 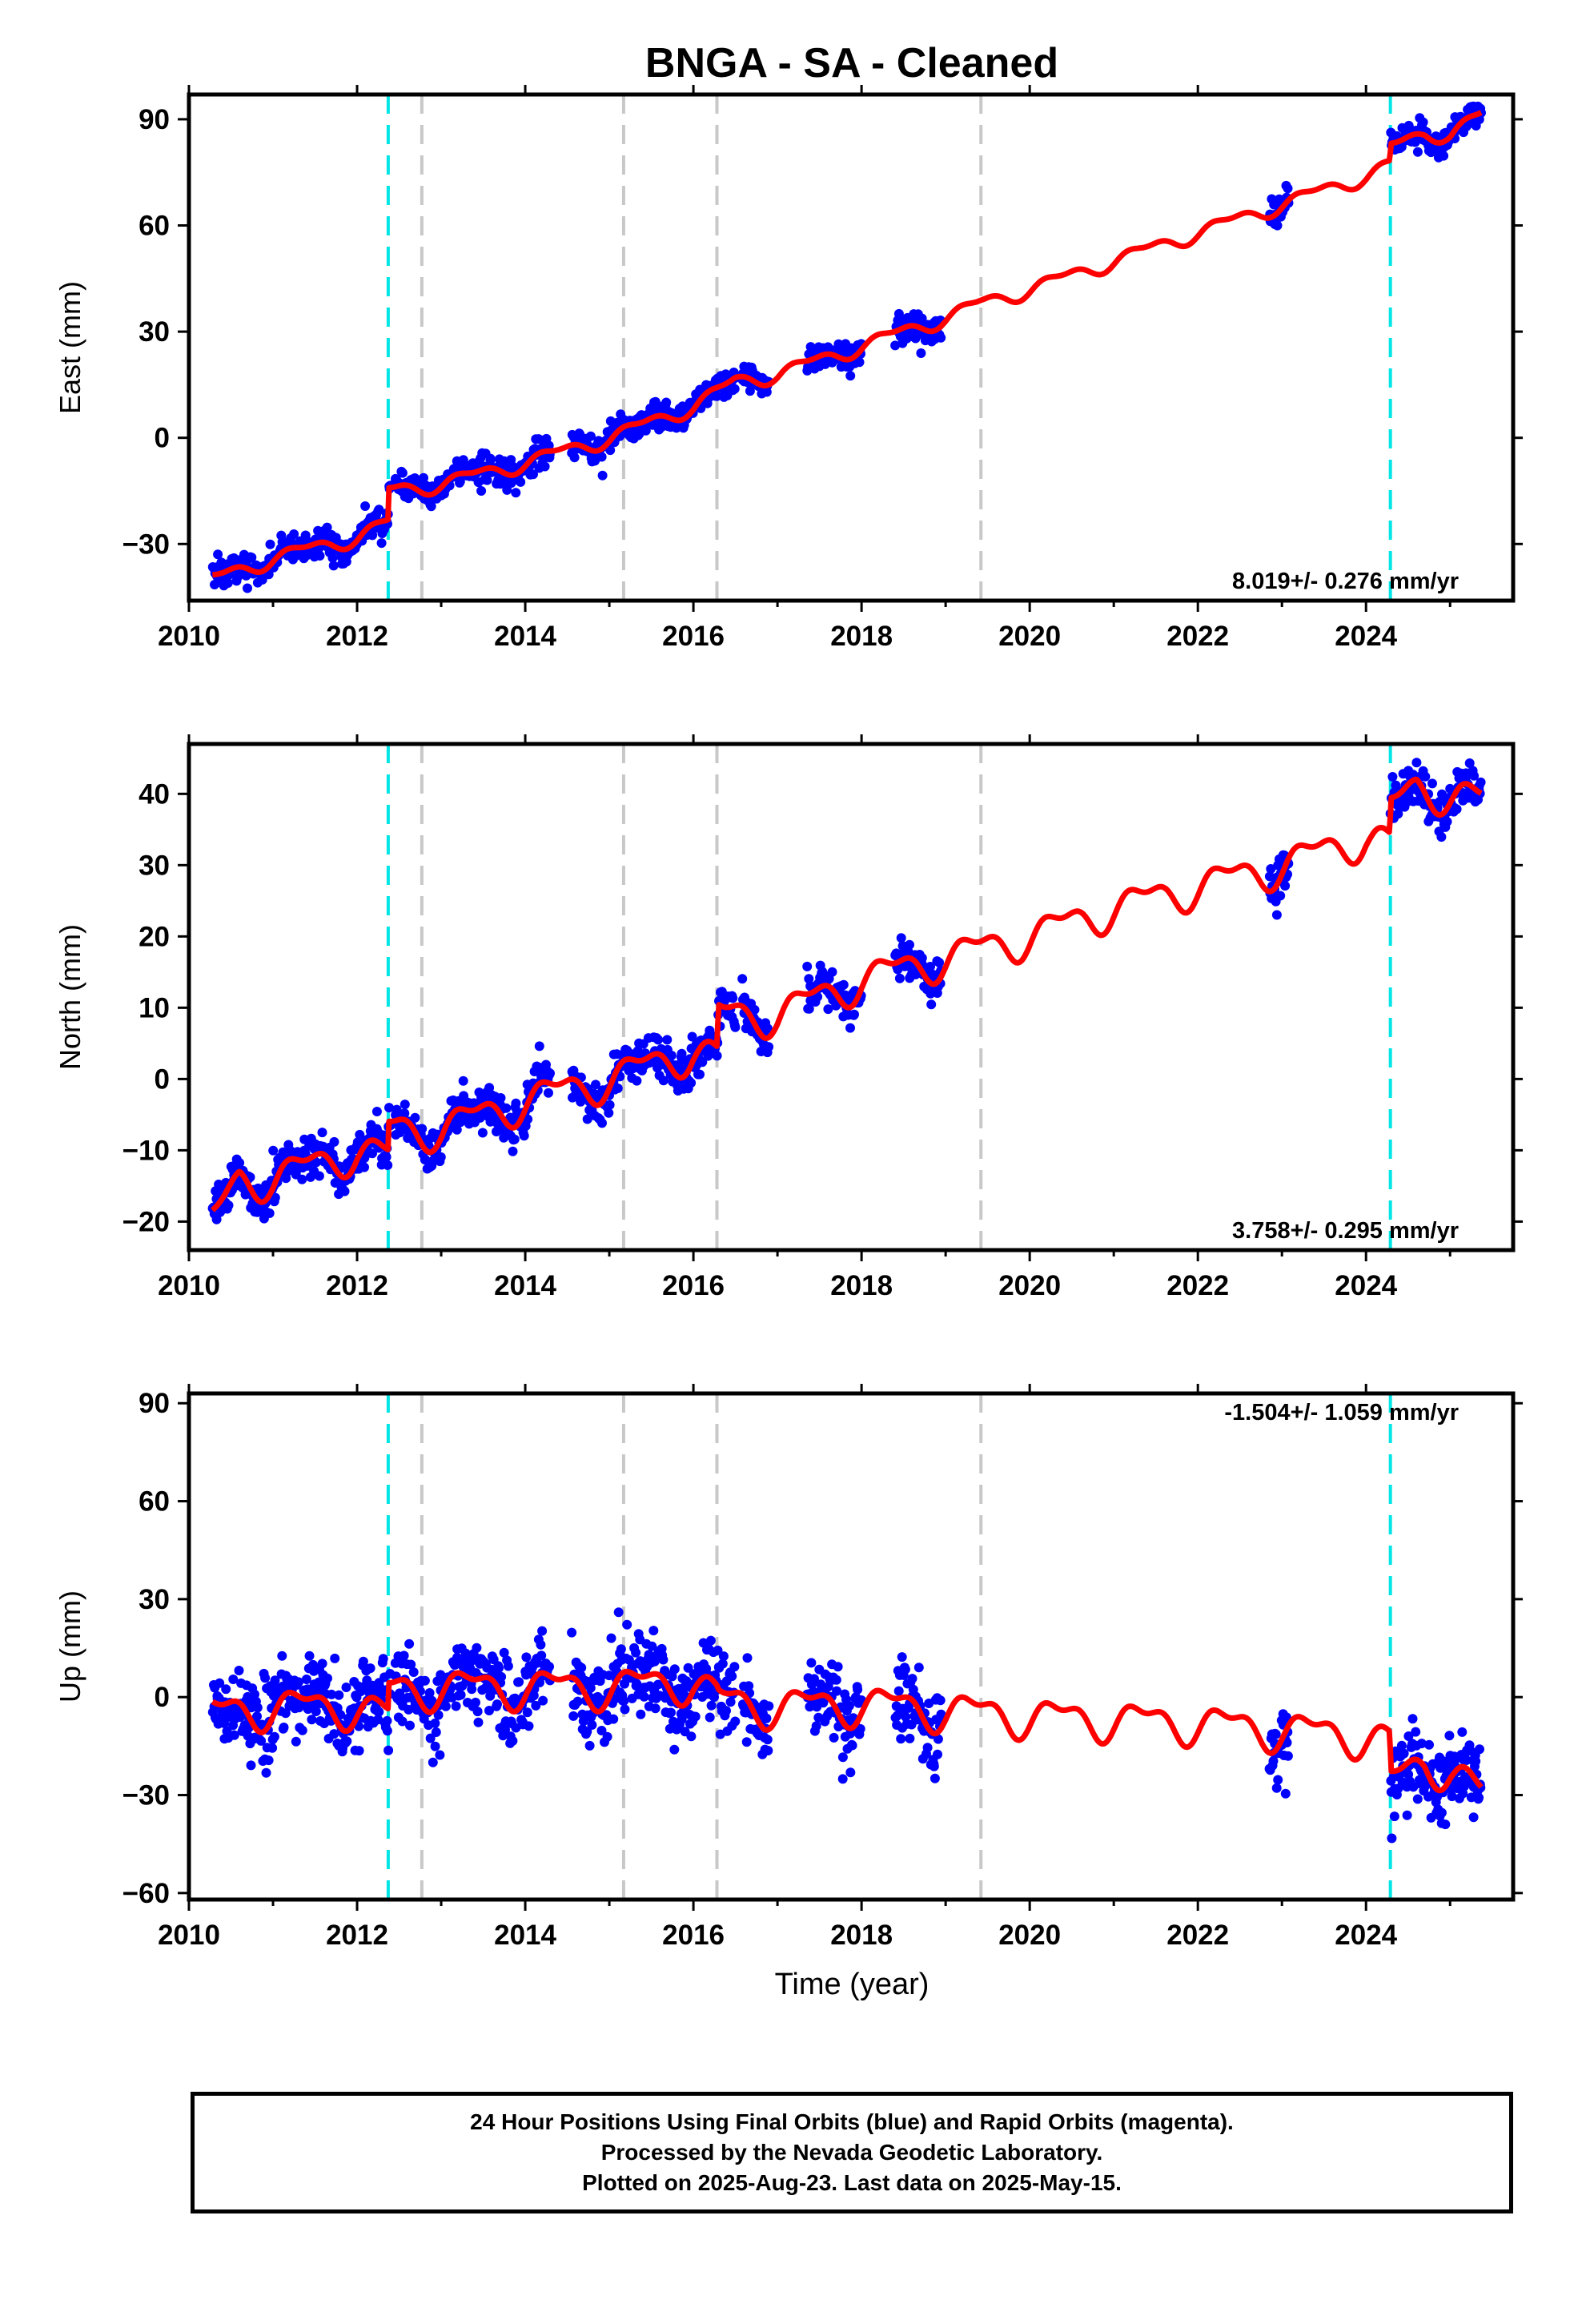 I want to click on up-y-tick-label: 60, so click(x=154, y=1502).